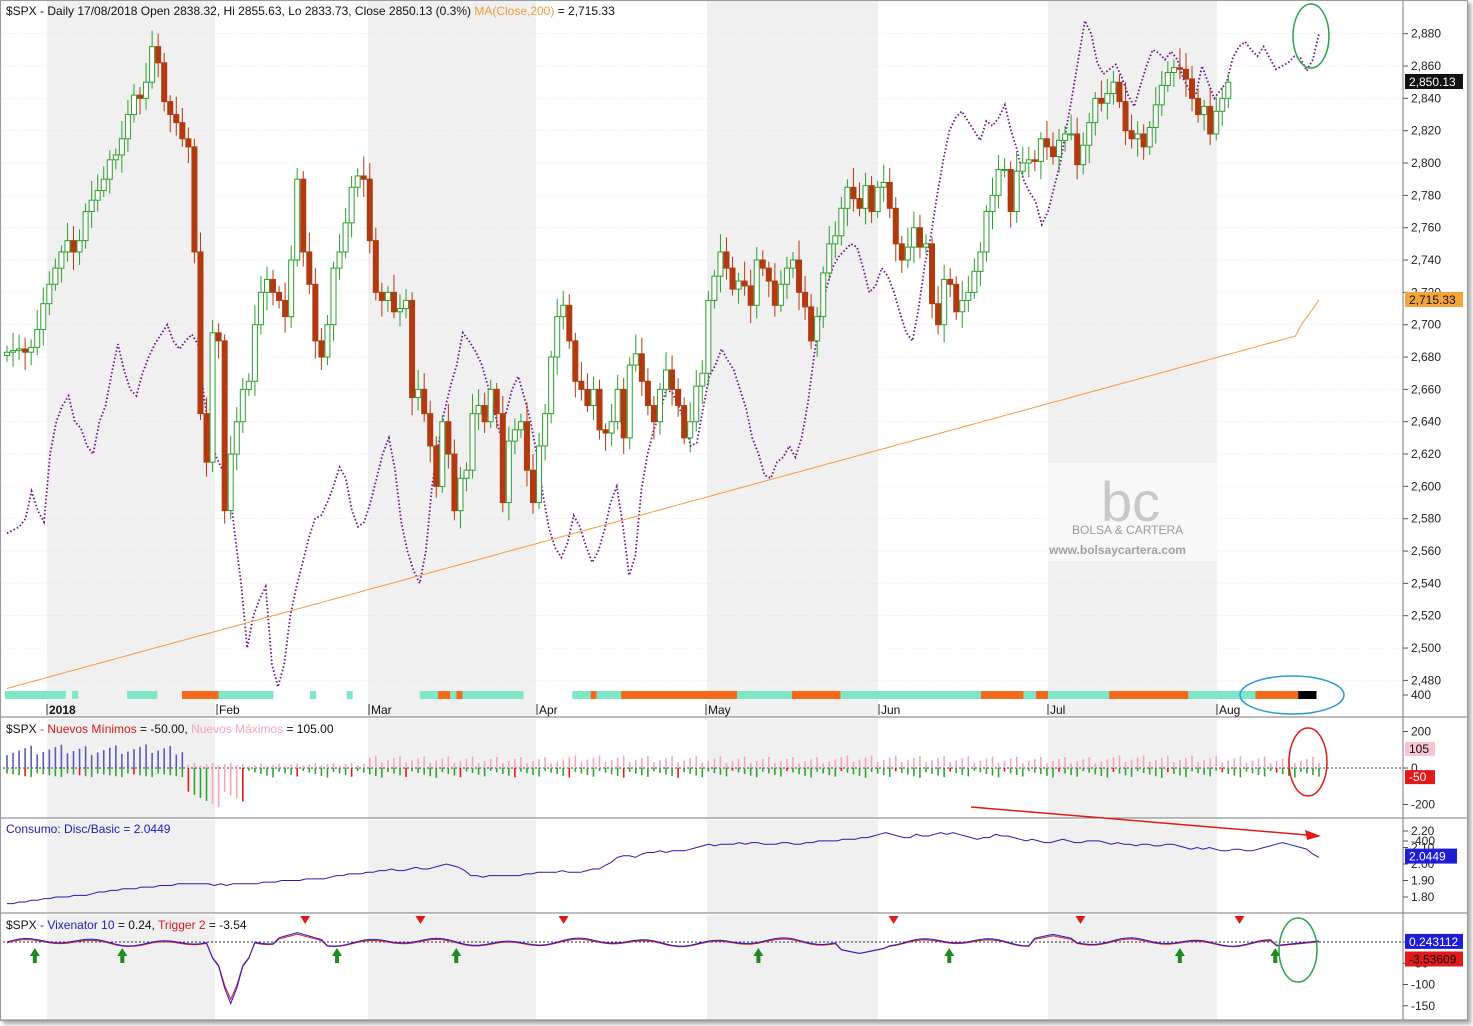 The height and width of the screenshot is (1026, 1473). I want to click on nuevos-max-label: 105, so click(1419, 749).